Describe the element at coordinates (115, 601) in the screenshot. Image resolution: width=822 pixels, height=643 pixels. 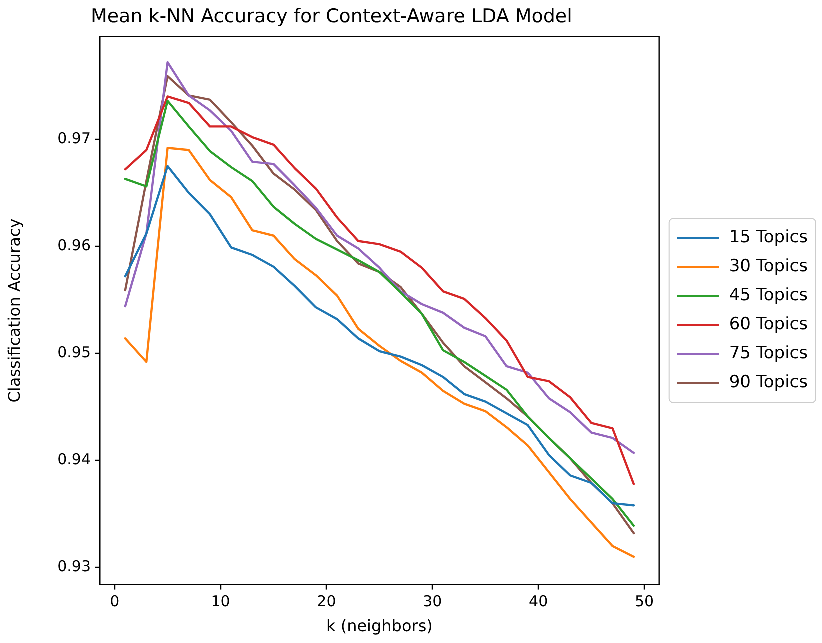
I see `x-tick-label: 0` at that location.